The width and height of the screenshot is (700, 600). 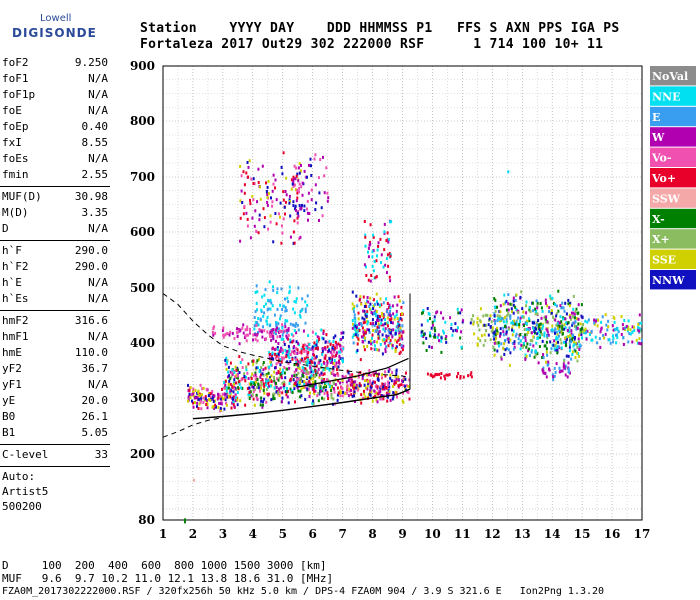 What do you see at coordinates (25, 454) in the screenshot?
I see `param-label: C-level` at bounding box center [25, 454].